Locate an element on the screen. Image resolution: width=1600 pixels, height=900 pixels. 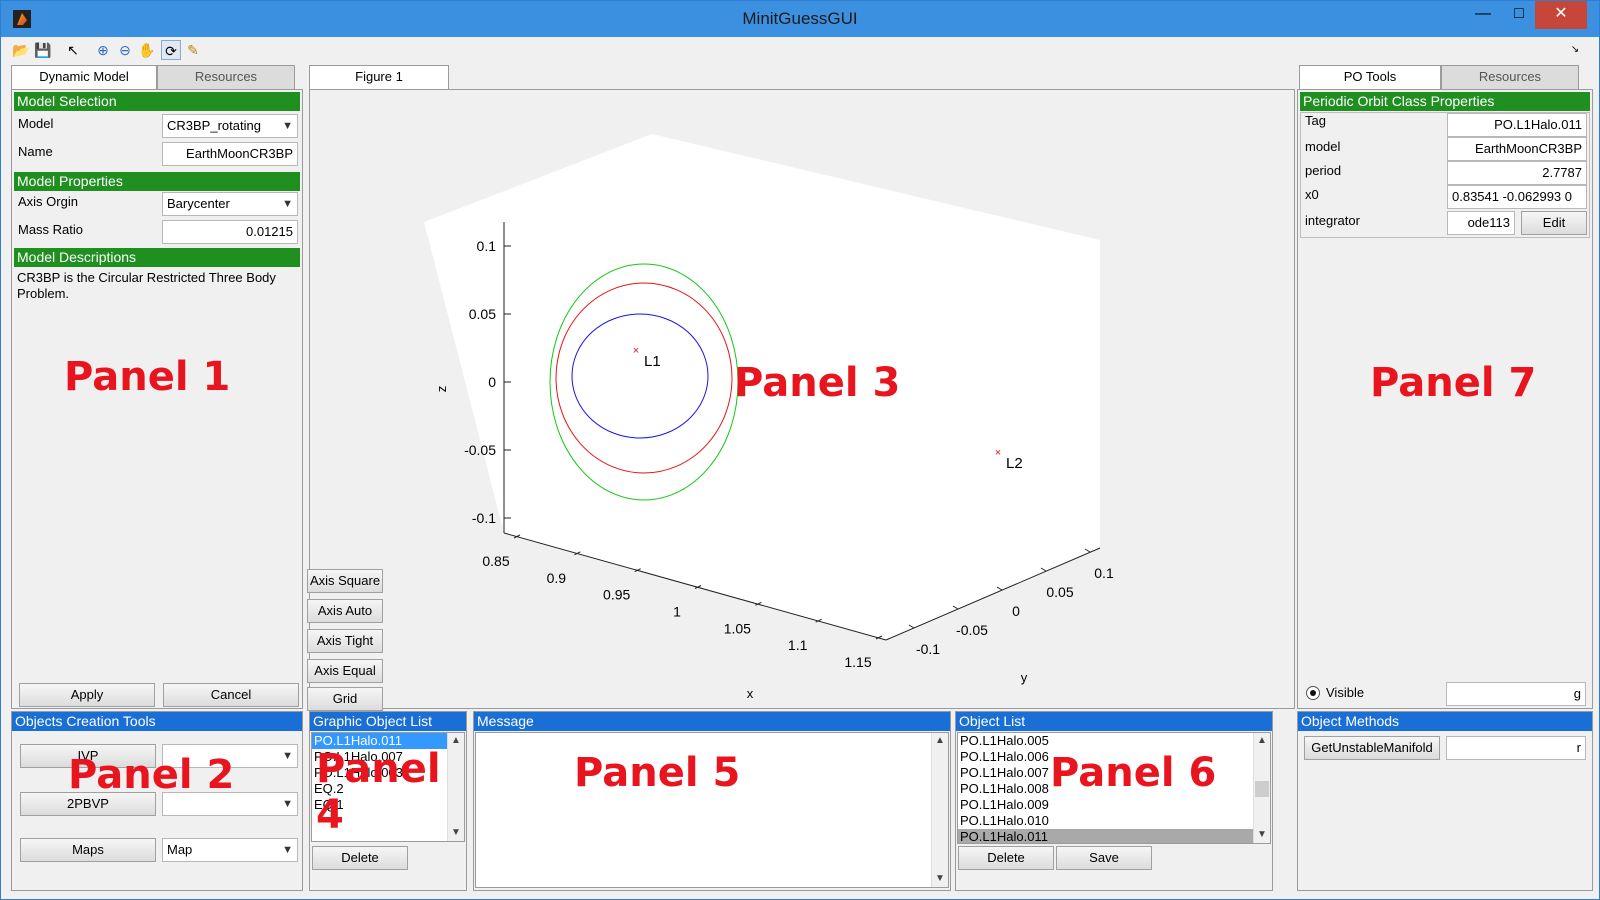
delete-graphic-button: Delete is located at coordinates (360, 858).